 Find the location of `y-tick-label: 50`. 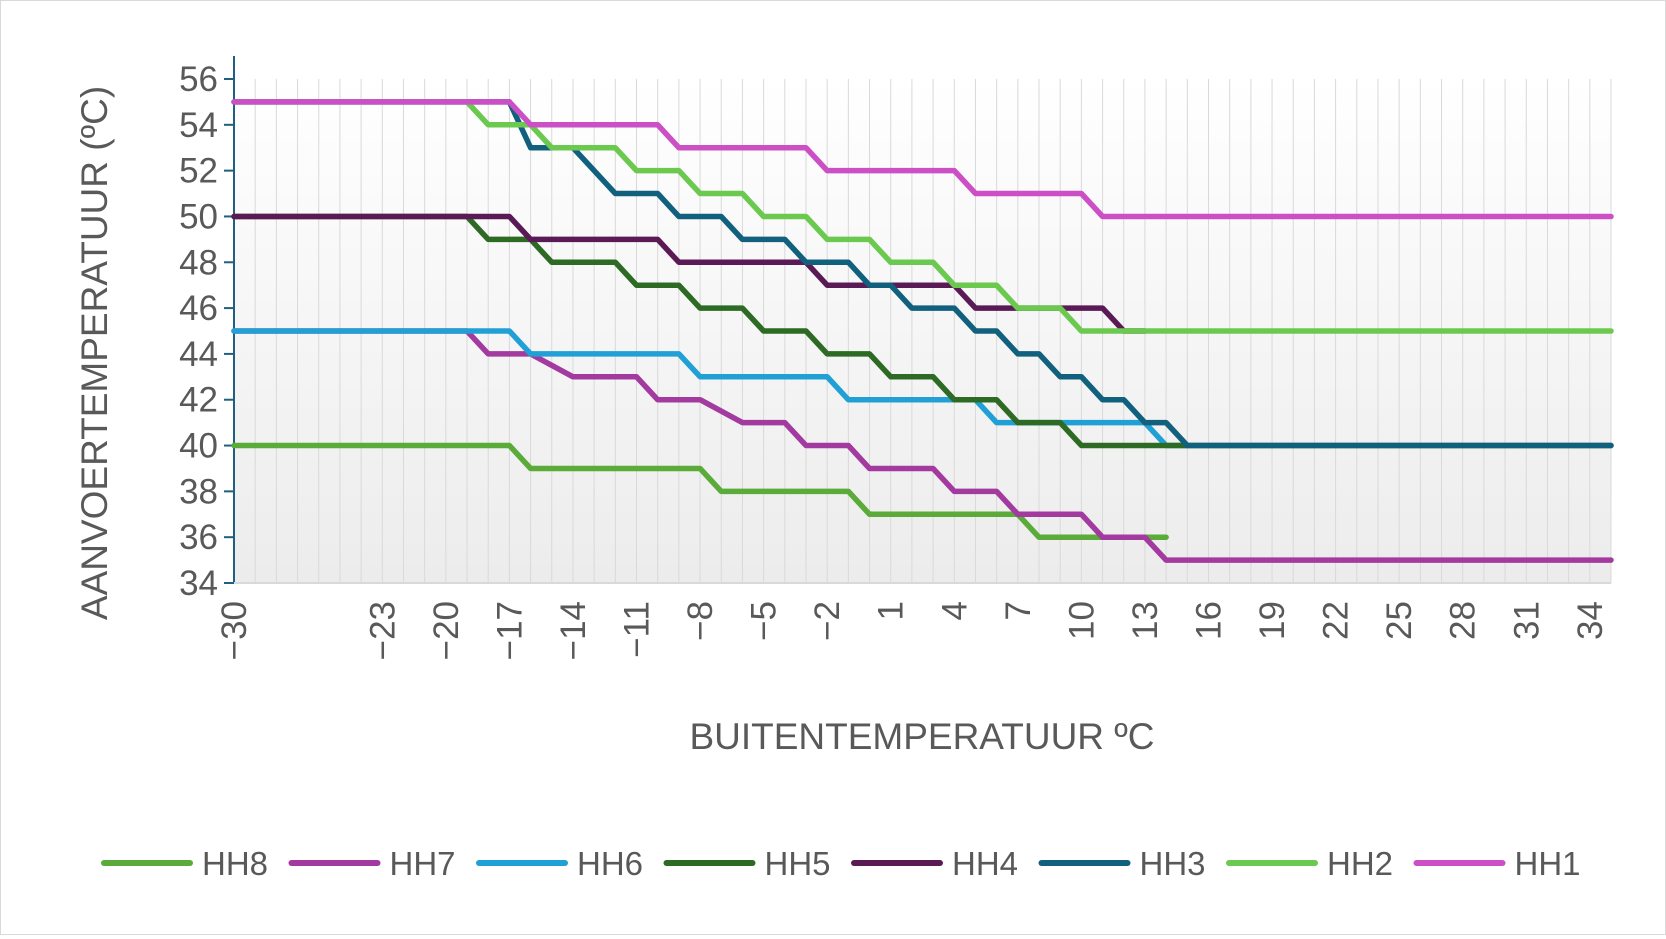

y-tick-label: 50 is located at coordinates (198, 216).